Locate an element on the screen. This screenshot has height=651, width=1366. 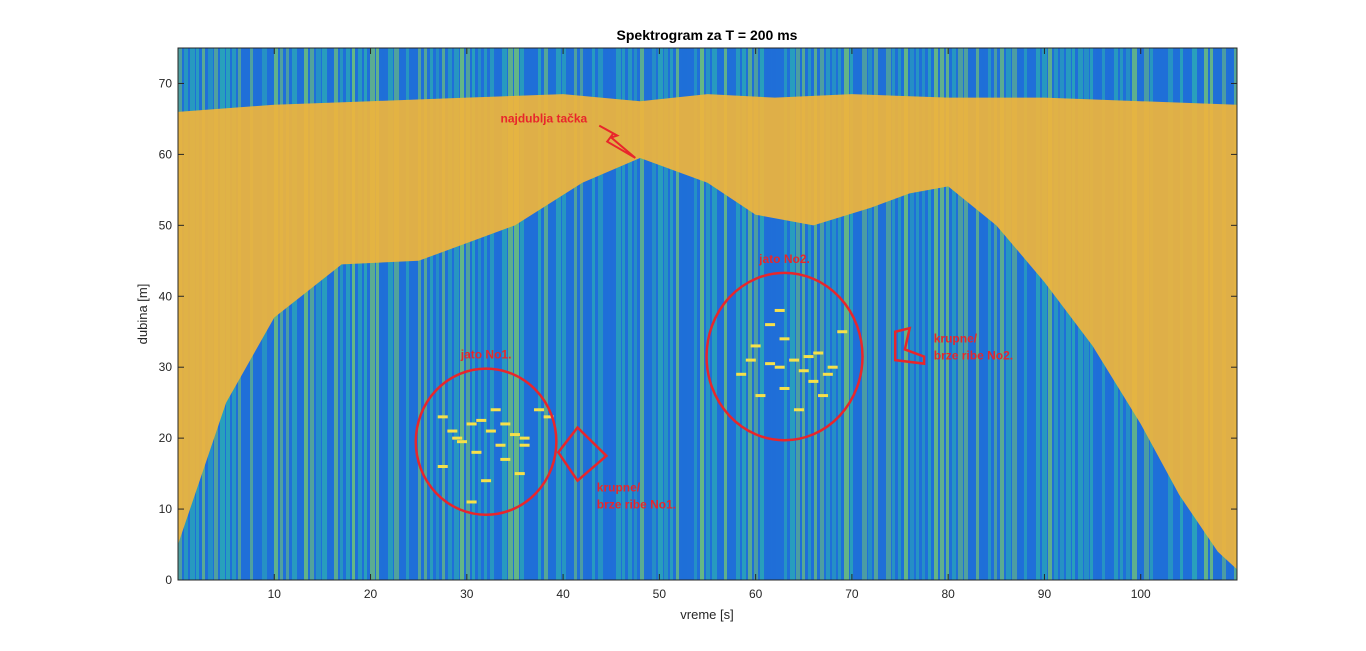
y-tick-label: 60 is located at coordinates (166, 154).